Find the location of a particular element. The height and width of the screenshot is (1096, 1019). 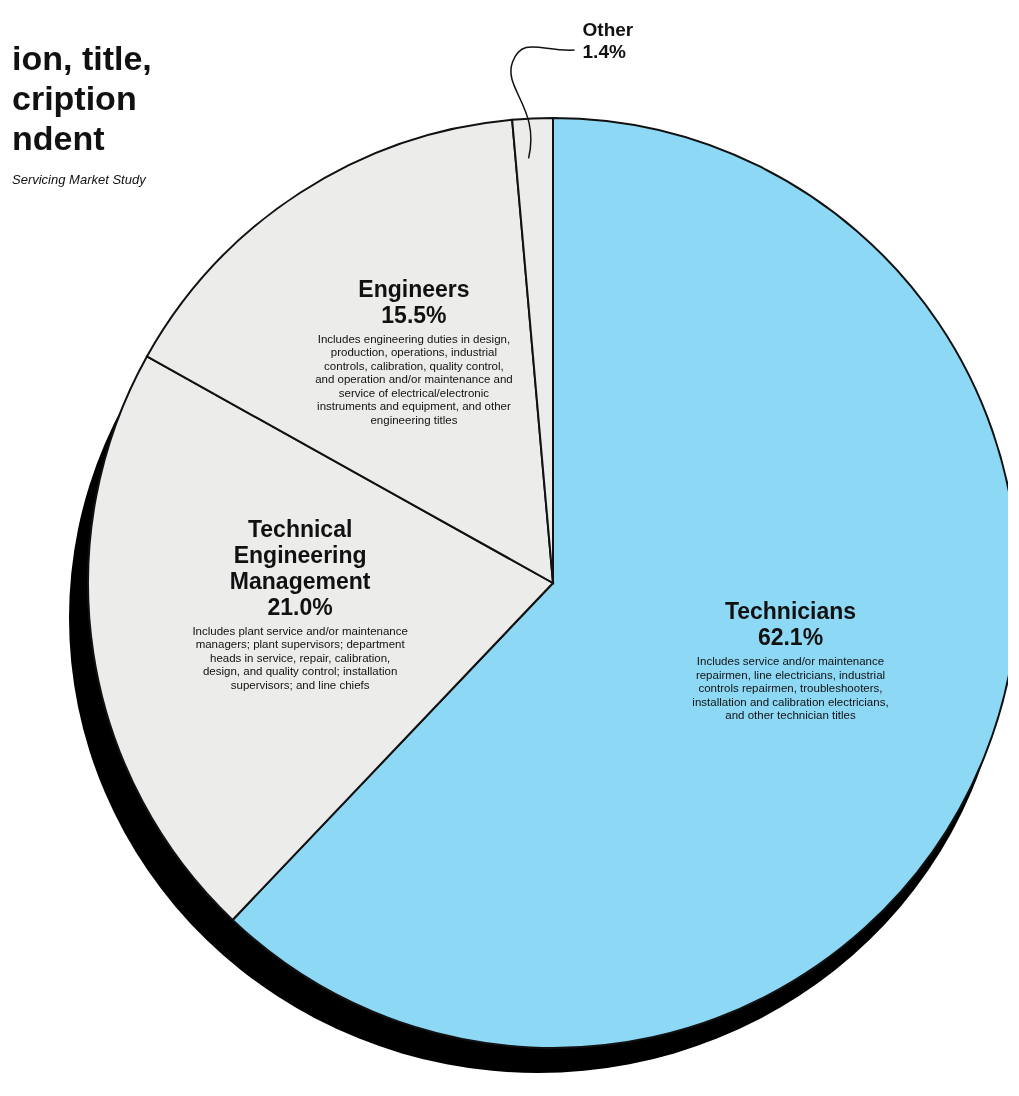

data-label: 62.1% is located at coordinates (790, 637).